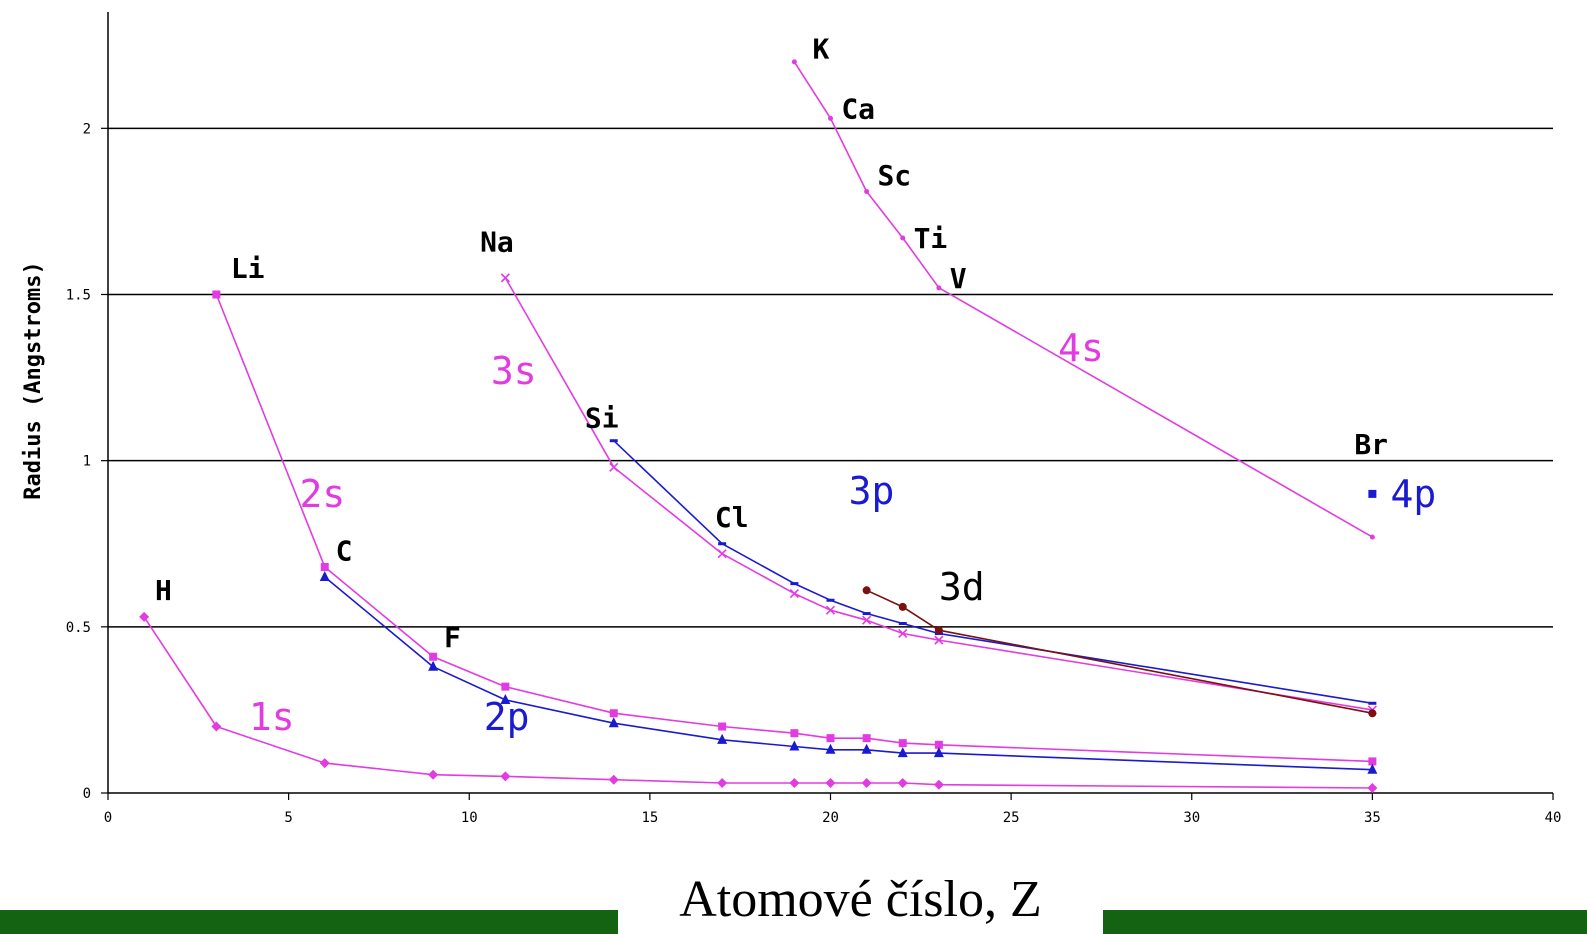 This screenshot has height=934, width=1587. I want to click on element-label: Br, so click(1371, 444).